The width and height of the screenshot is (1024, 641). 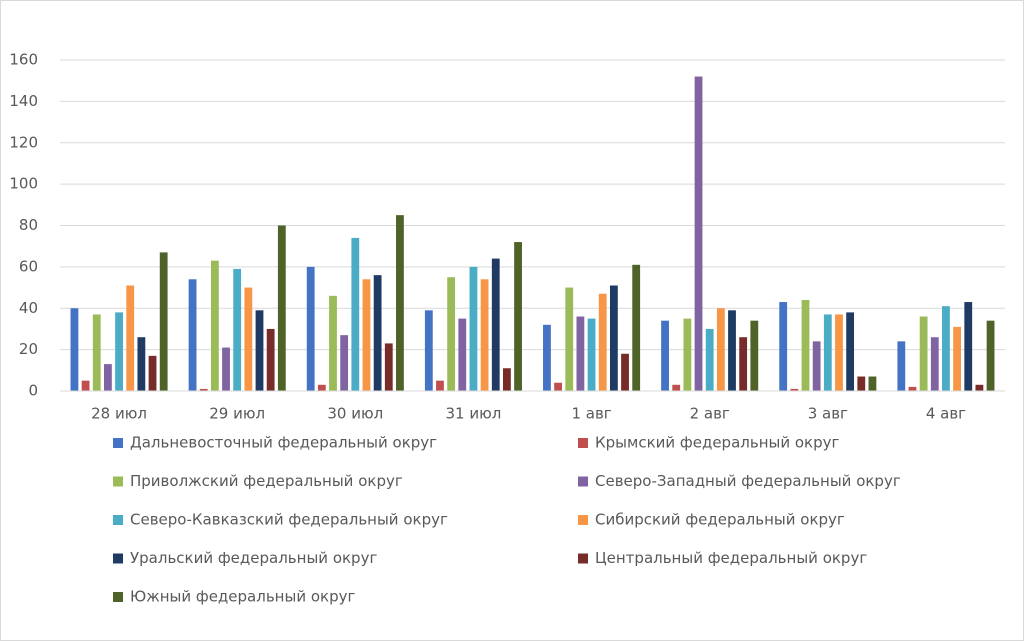 What do you see at coordinates (28, 349) in the screenshot?
I see `y-tick-label: 20` at bounding box center [28, 349].